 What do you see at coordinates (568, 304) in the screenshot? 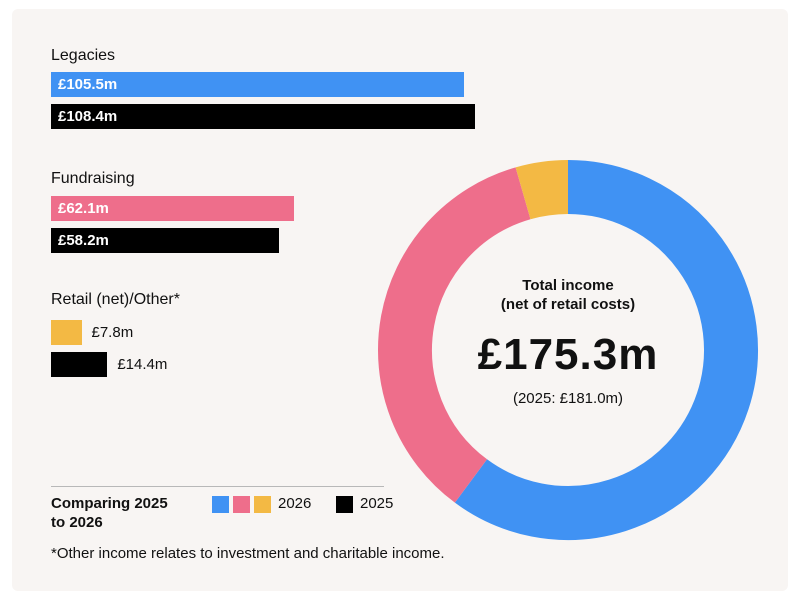
I see `donut-center-label-line2: (net of retail costs)` at bounding box center [568, 304].